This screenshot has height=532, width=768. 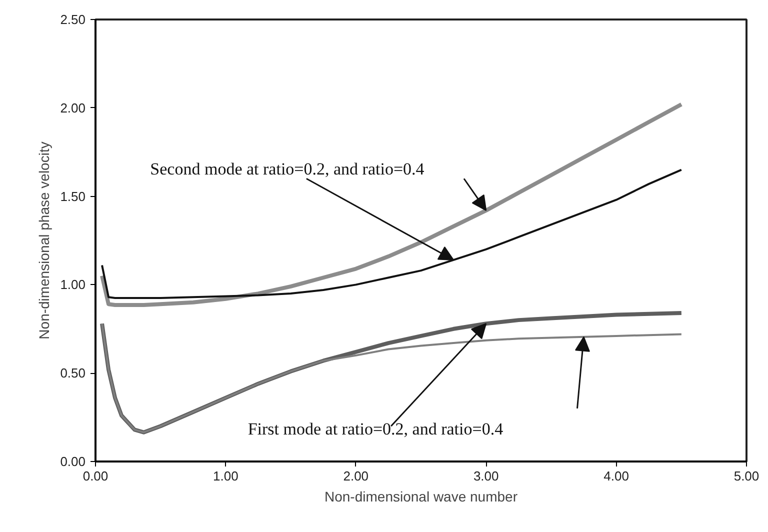 I want to click on x-tick-label: 3.00, so click(x=486, y=476).